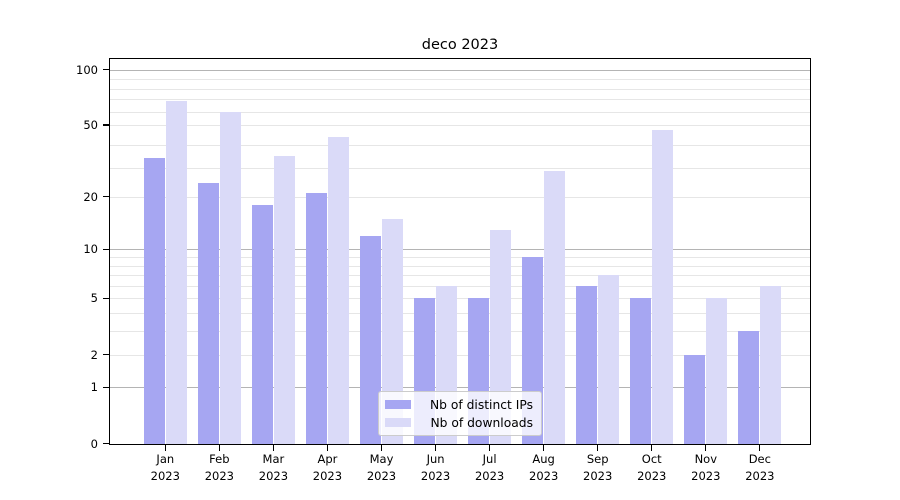 This screenshot has width=900, height=500. Describe the element at coordinates (316, 318) in the screenshot. I see `bar-distinct-ips-apr` at that location.